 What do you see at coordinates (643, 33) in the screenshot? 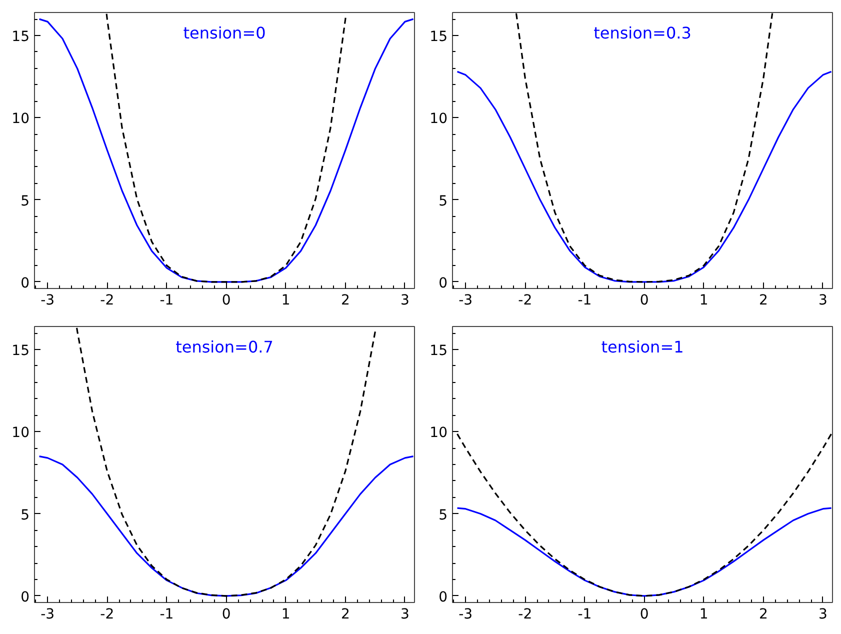
I see `annotation: tension=0.3` at bounding box center [643, 33].